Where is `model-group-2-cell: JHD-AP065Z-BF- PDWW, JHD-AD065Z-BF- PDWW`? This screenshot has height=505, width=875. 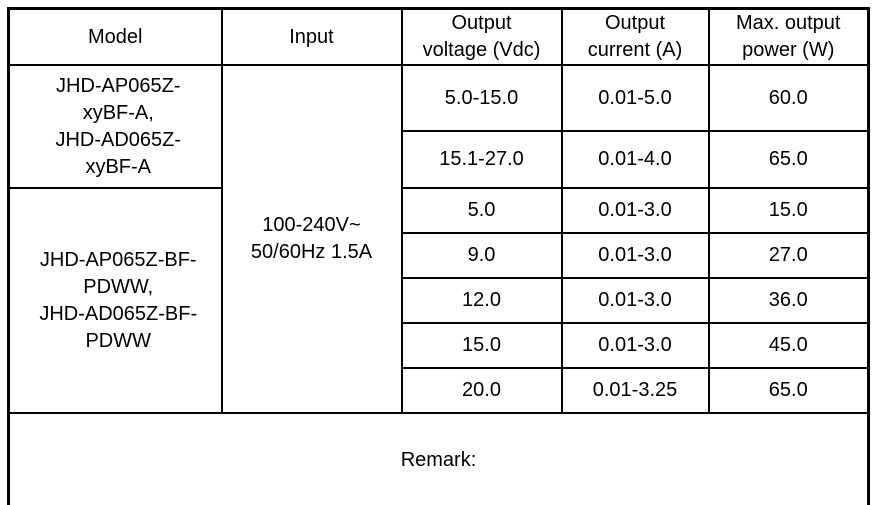 model-group-2-cell: JHD-AP065Z-BF- PDWW, JHD-AD065Z-BF- PDWW is located at coordinates (115, 300).